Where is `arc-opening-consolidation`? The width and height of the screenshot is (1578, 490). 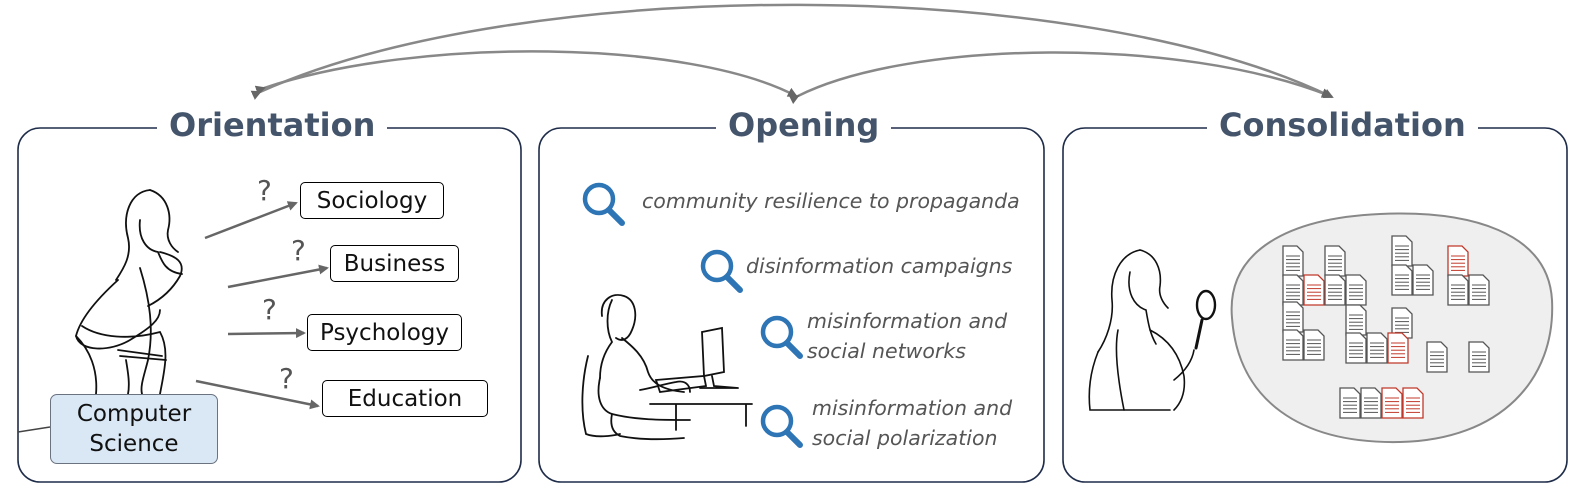 arc-opening-consolidation is located at coordinates (1060, 78).